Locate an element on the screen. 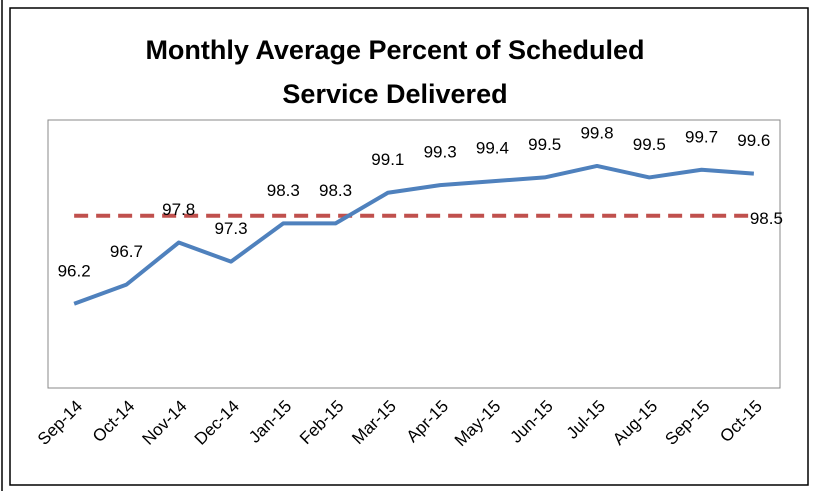 This screenshot has width=819, height=491. data-label: 99.7 is located at coordinates (701, 136).